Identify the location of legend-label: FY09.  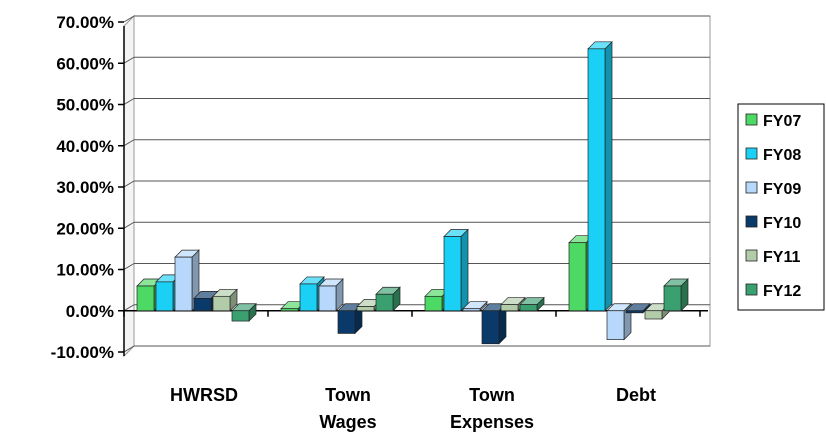
(782, 189).